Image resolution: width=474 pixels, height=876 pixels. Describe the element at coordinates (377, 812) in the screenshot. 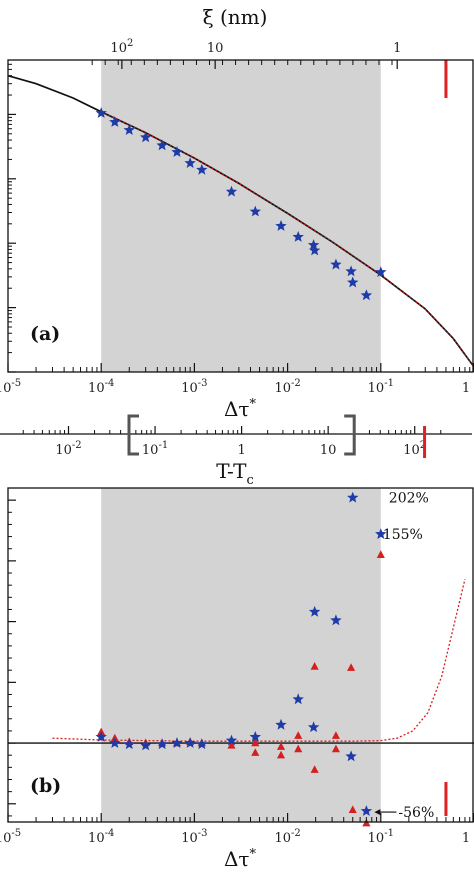

I see `arrow-head` at that location.